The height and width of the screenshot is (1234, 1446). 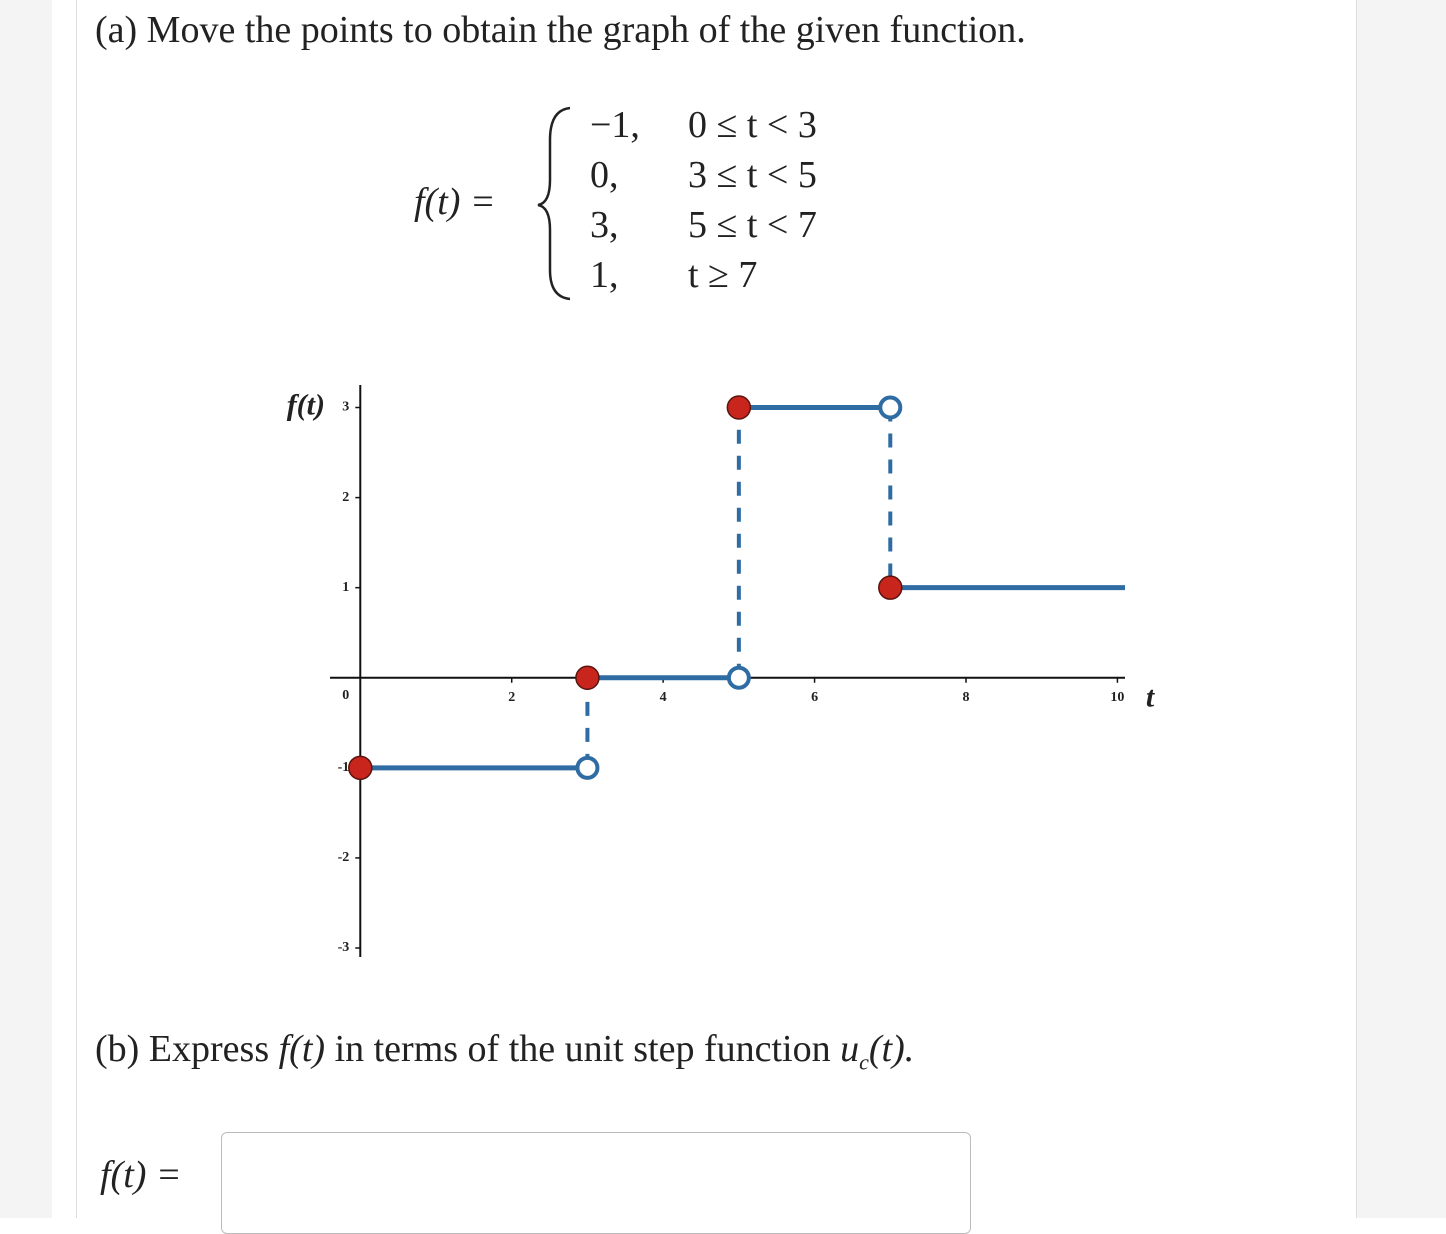 I want to click on piecewise-lhs: f(t) =, so click(x=455, y=202).